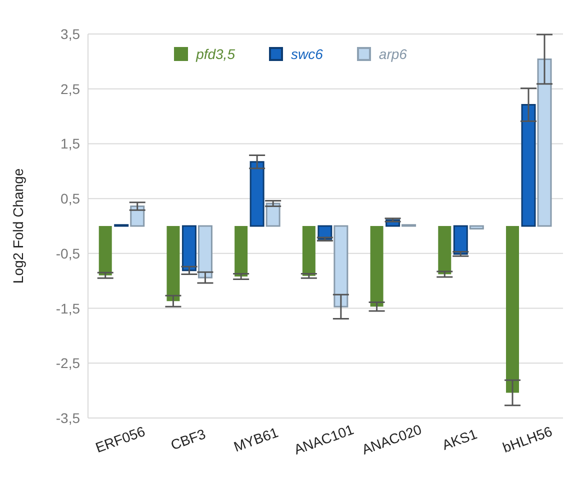 This screenshot has width=573, height=483. Describe the element at coordinates (256, 439) in the screenshot. I see `x-tick-label: MYB61` at that location.